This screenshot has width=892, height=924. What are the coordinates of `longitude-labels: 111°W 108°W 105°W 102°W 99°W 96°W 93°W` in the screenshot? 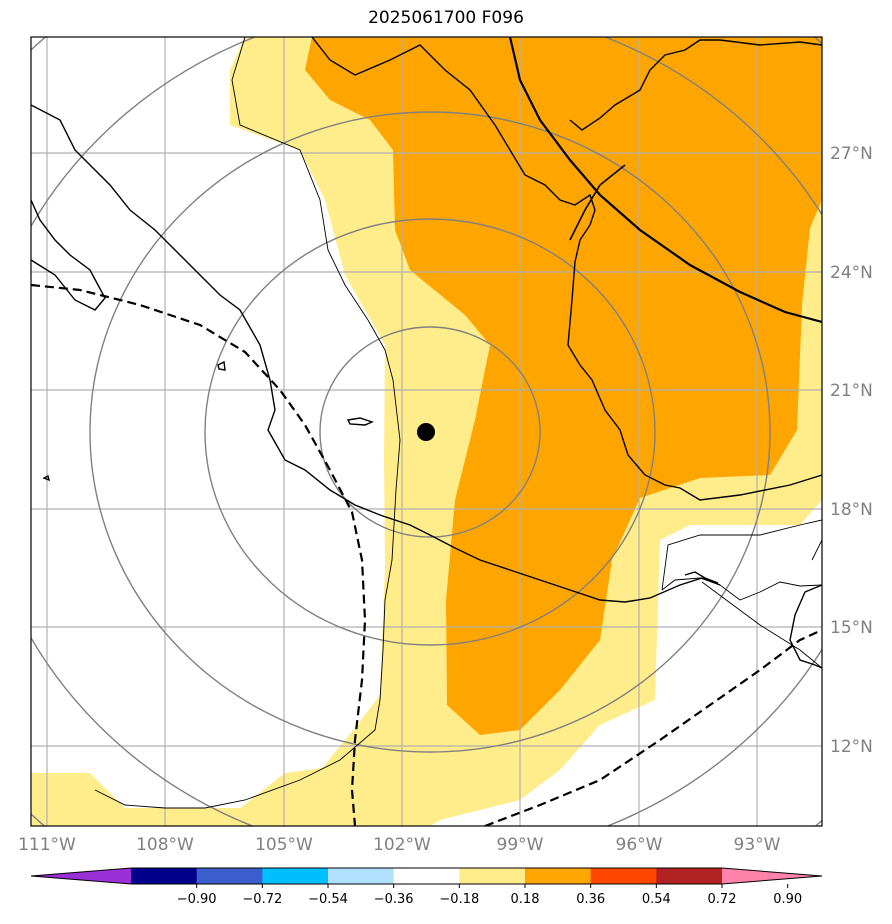 It's located at (399, 845).